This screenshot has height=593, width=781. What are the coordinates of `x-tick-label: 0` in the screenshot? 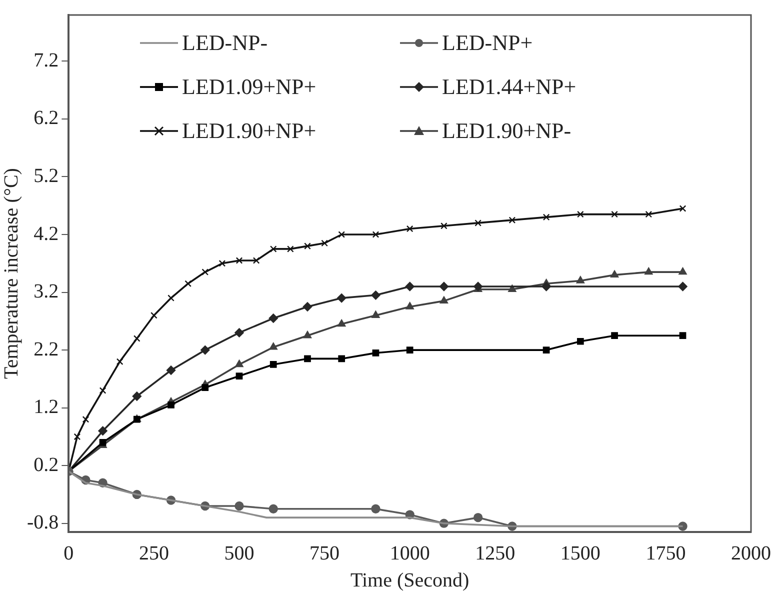 It's located at (69, 553).